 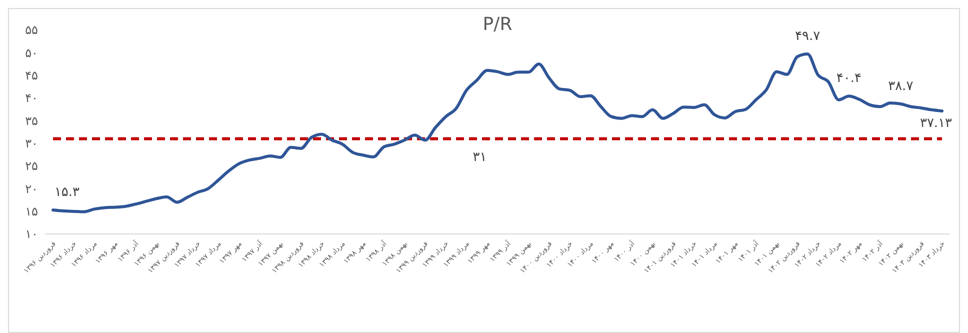 What do you see at coordinates (31, 189) in the screenshot?
I see `y-tick-label: ۲۰` at bounding box center [31, 189].